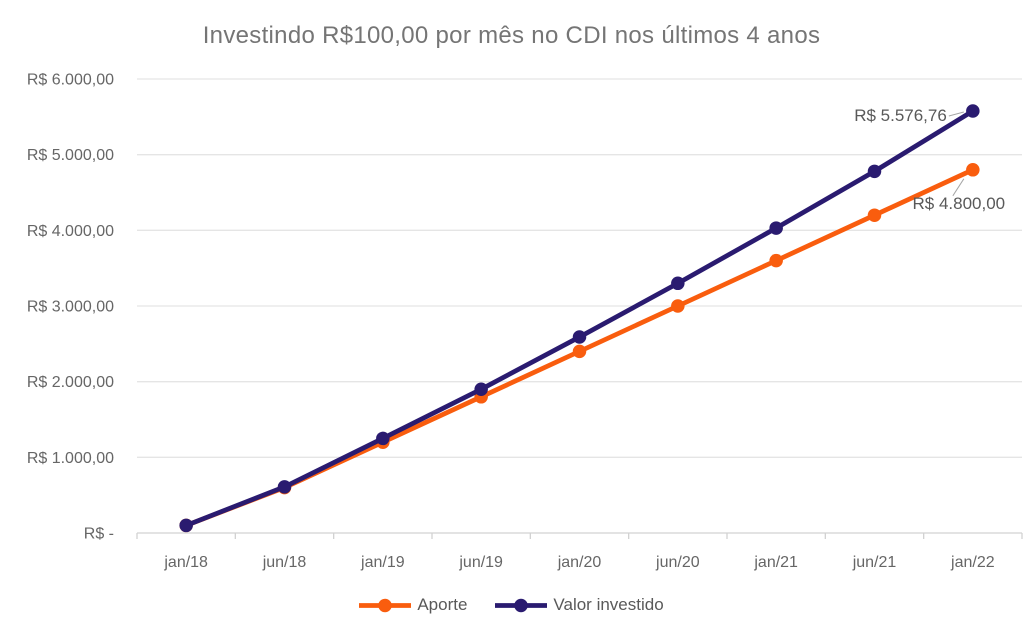 The width and height of the screenshot is (1023, 631). Describe the element at coordinates (677, 562) in the screenshot. I see `x-axis-tick-label: jun/20` at that location.